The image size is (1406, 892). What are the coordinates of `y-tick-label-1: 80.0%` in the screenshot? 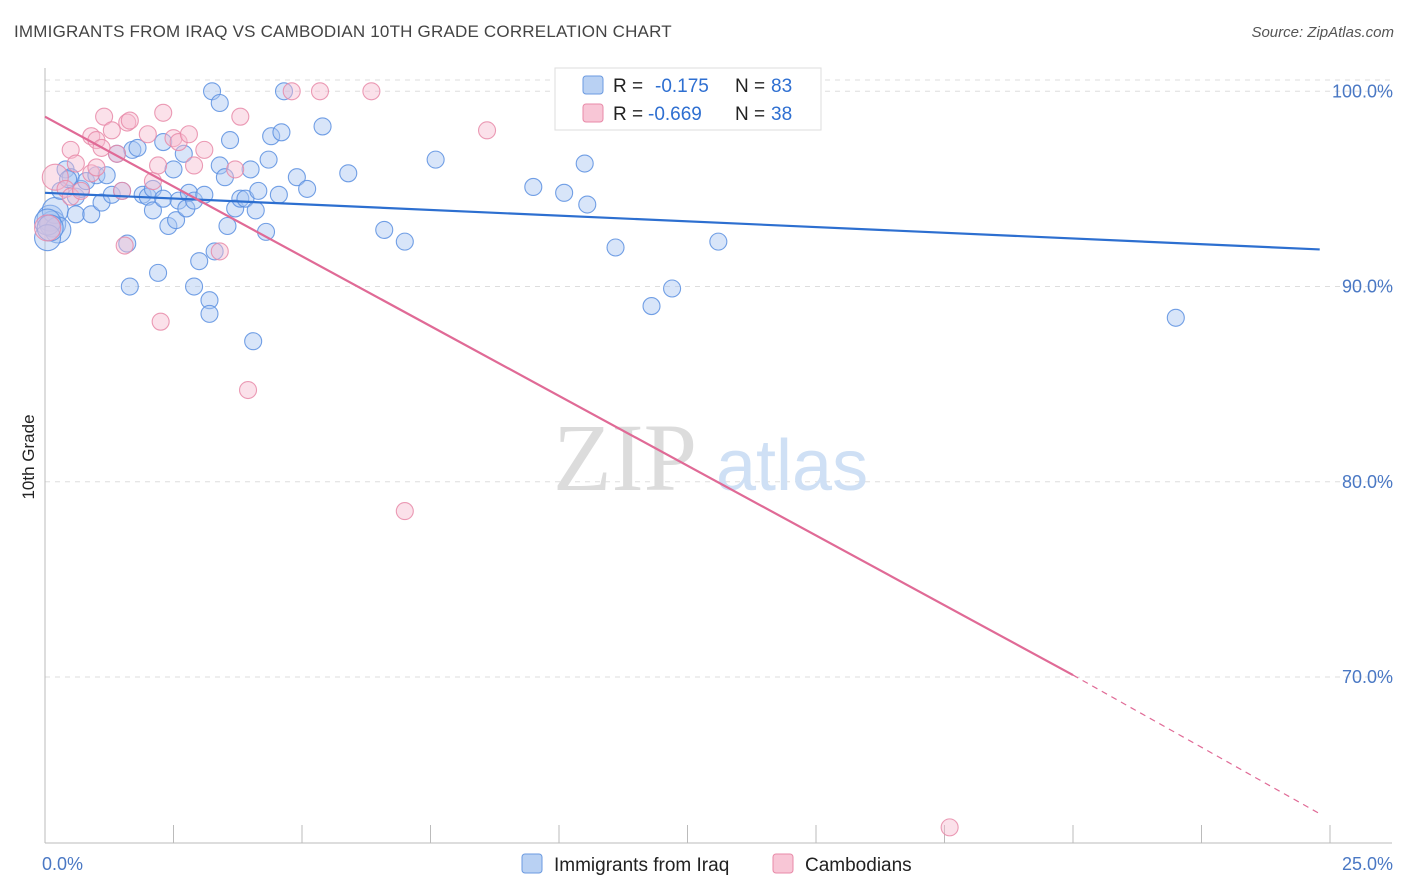 It's located at (1367, 482).